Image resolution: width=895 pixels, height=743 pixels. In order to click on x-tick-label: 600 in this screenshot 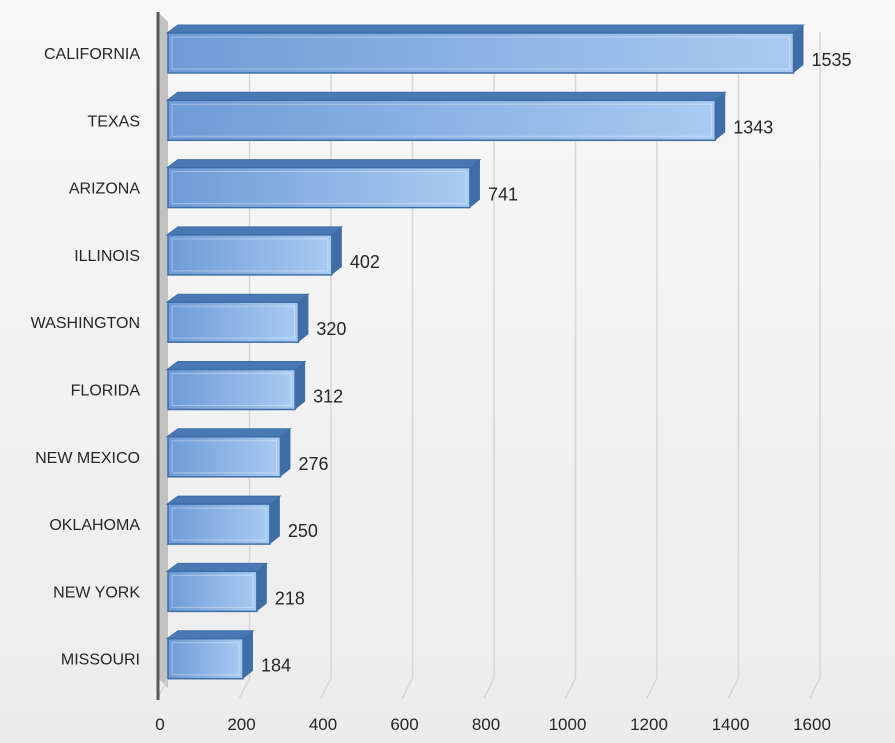, I will do `click(404, 724)`.